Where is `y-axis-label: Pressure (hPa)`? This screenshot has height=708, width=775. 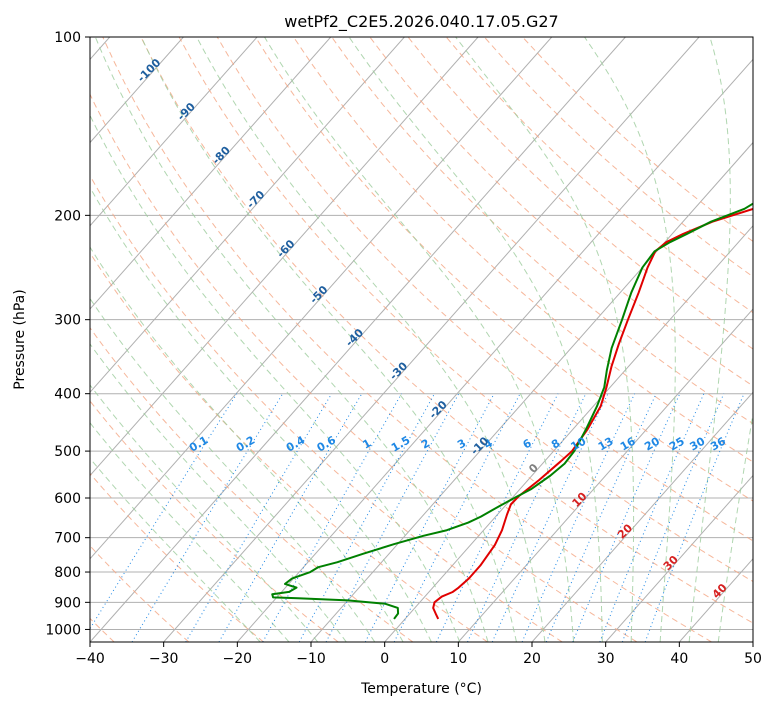 y-axis-label: Pressure (hPa) is located at coordinates (20, 339).